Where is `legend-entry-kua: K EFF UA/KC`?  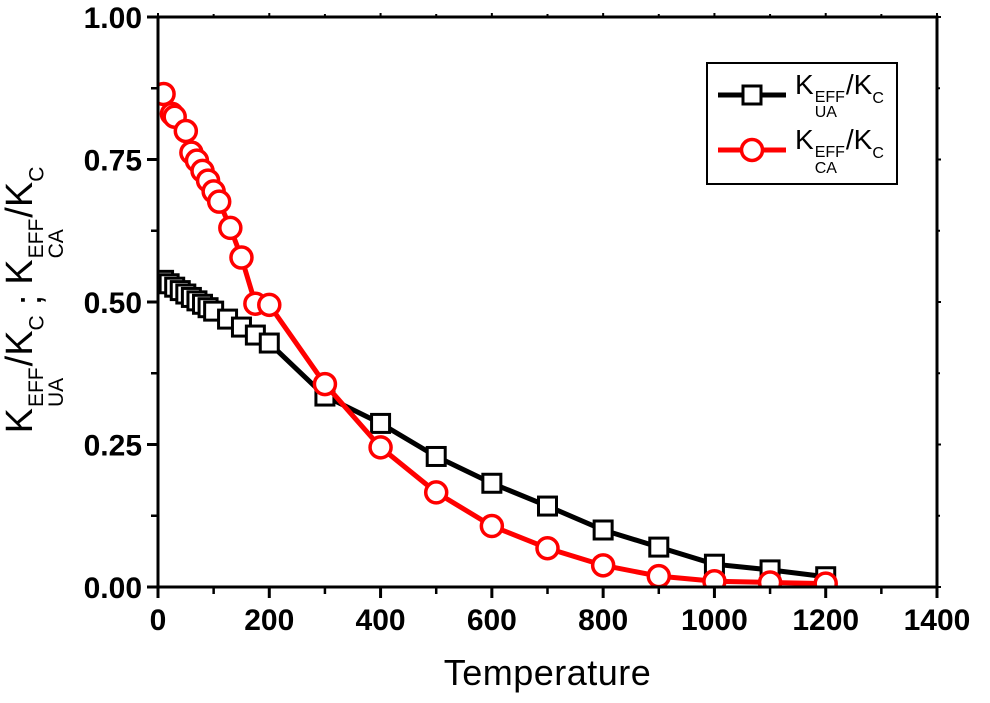
legend-entry-kua: K EFF UA/KC is located at coordinates (800, 95).